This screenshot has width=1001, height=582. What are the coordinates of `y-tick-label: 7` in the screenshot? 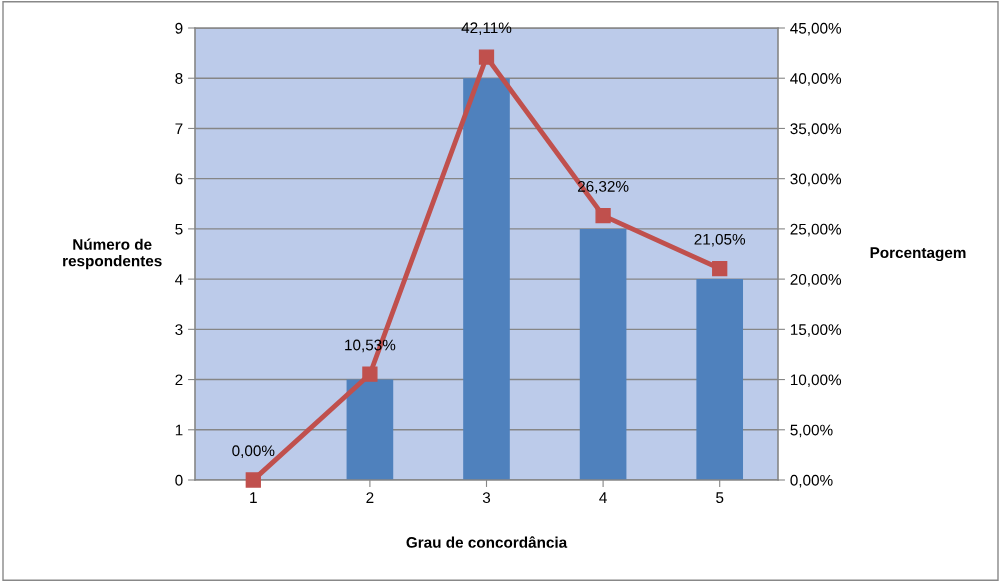 It's located at (179, 128).